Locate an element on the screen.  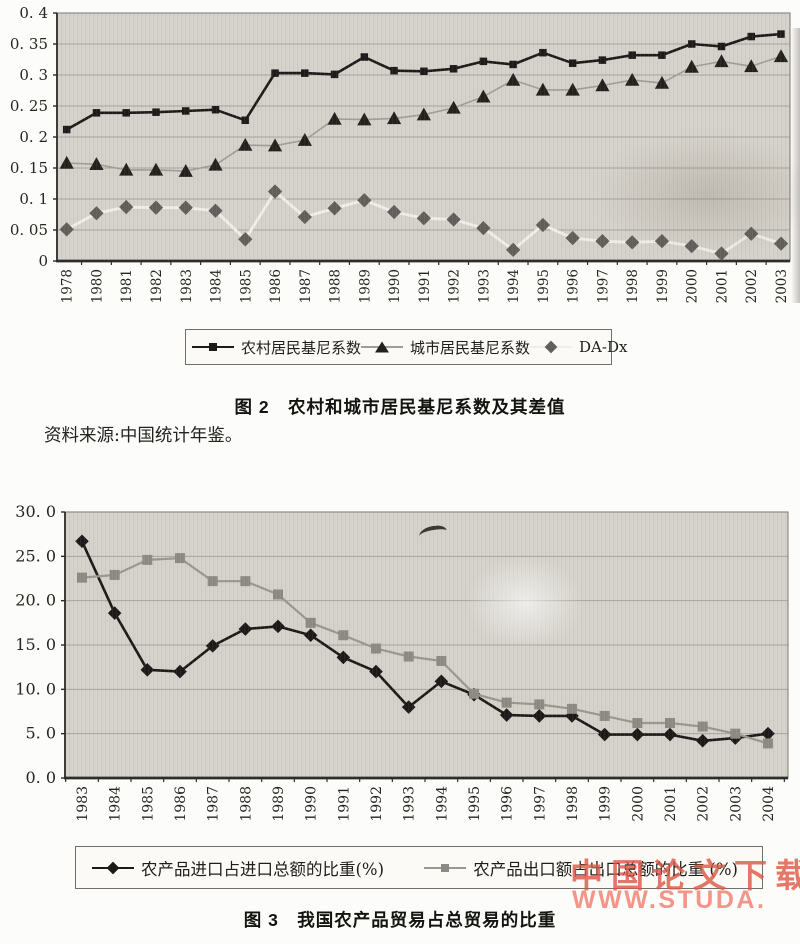
x-tick-label: 1989 is located at coordinates (279, 804).